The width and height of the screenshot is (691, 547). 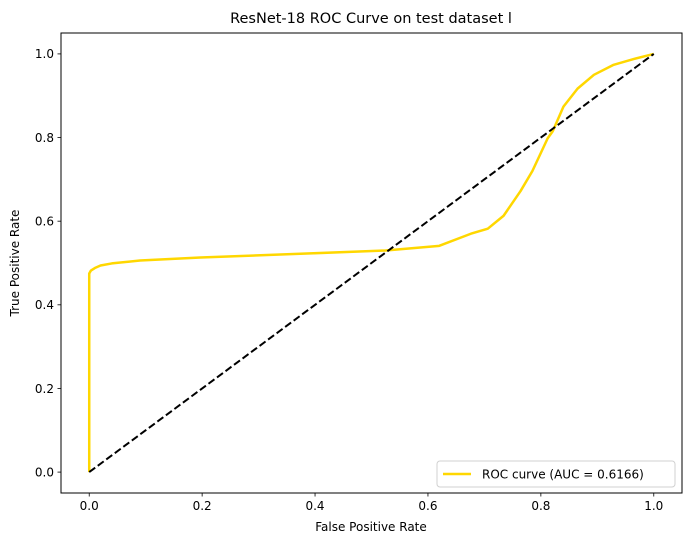 I want to click on legend: ROC curve (AUC = 0.6166), so click(x=556, y=474).